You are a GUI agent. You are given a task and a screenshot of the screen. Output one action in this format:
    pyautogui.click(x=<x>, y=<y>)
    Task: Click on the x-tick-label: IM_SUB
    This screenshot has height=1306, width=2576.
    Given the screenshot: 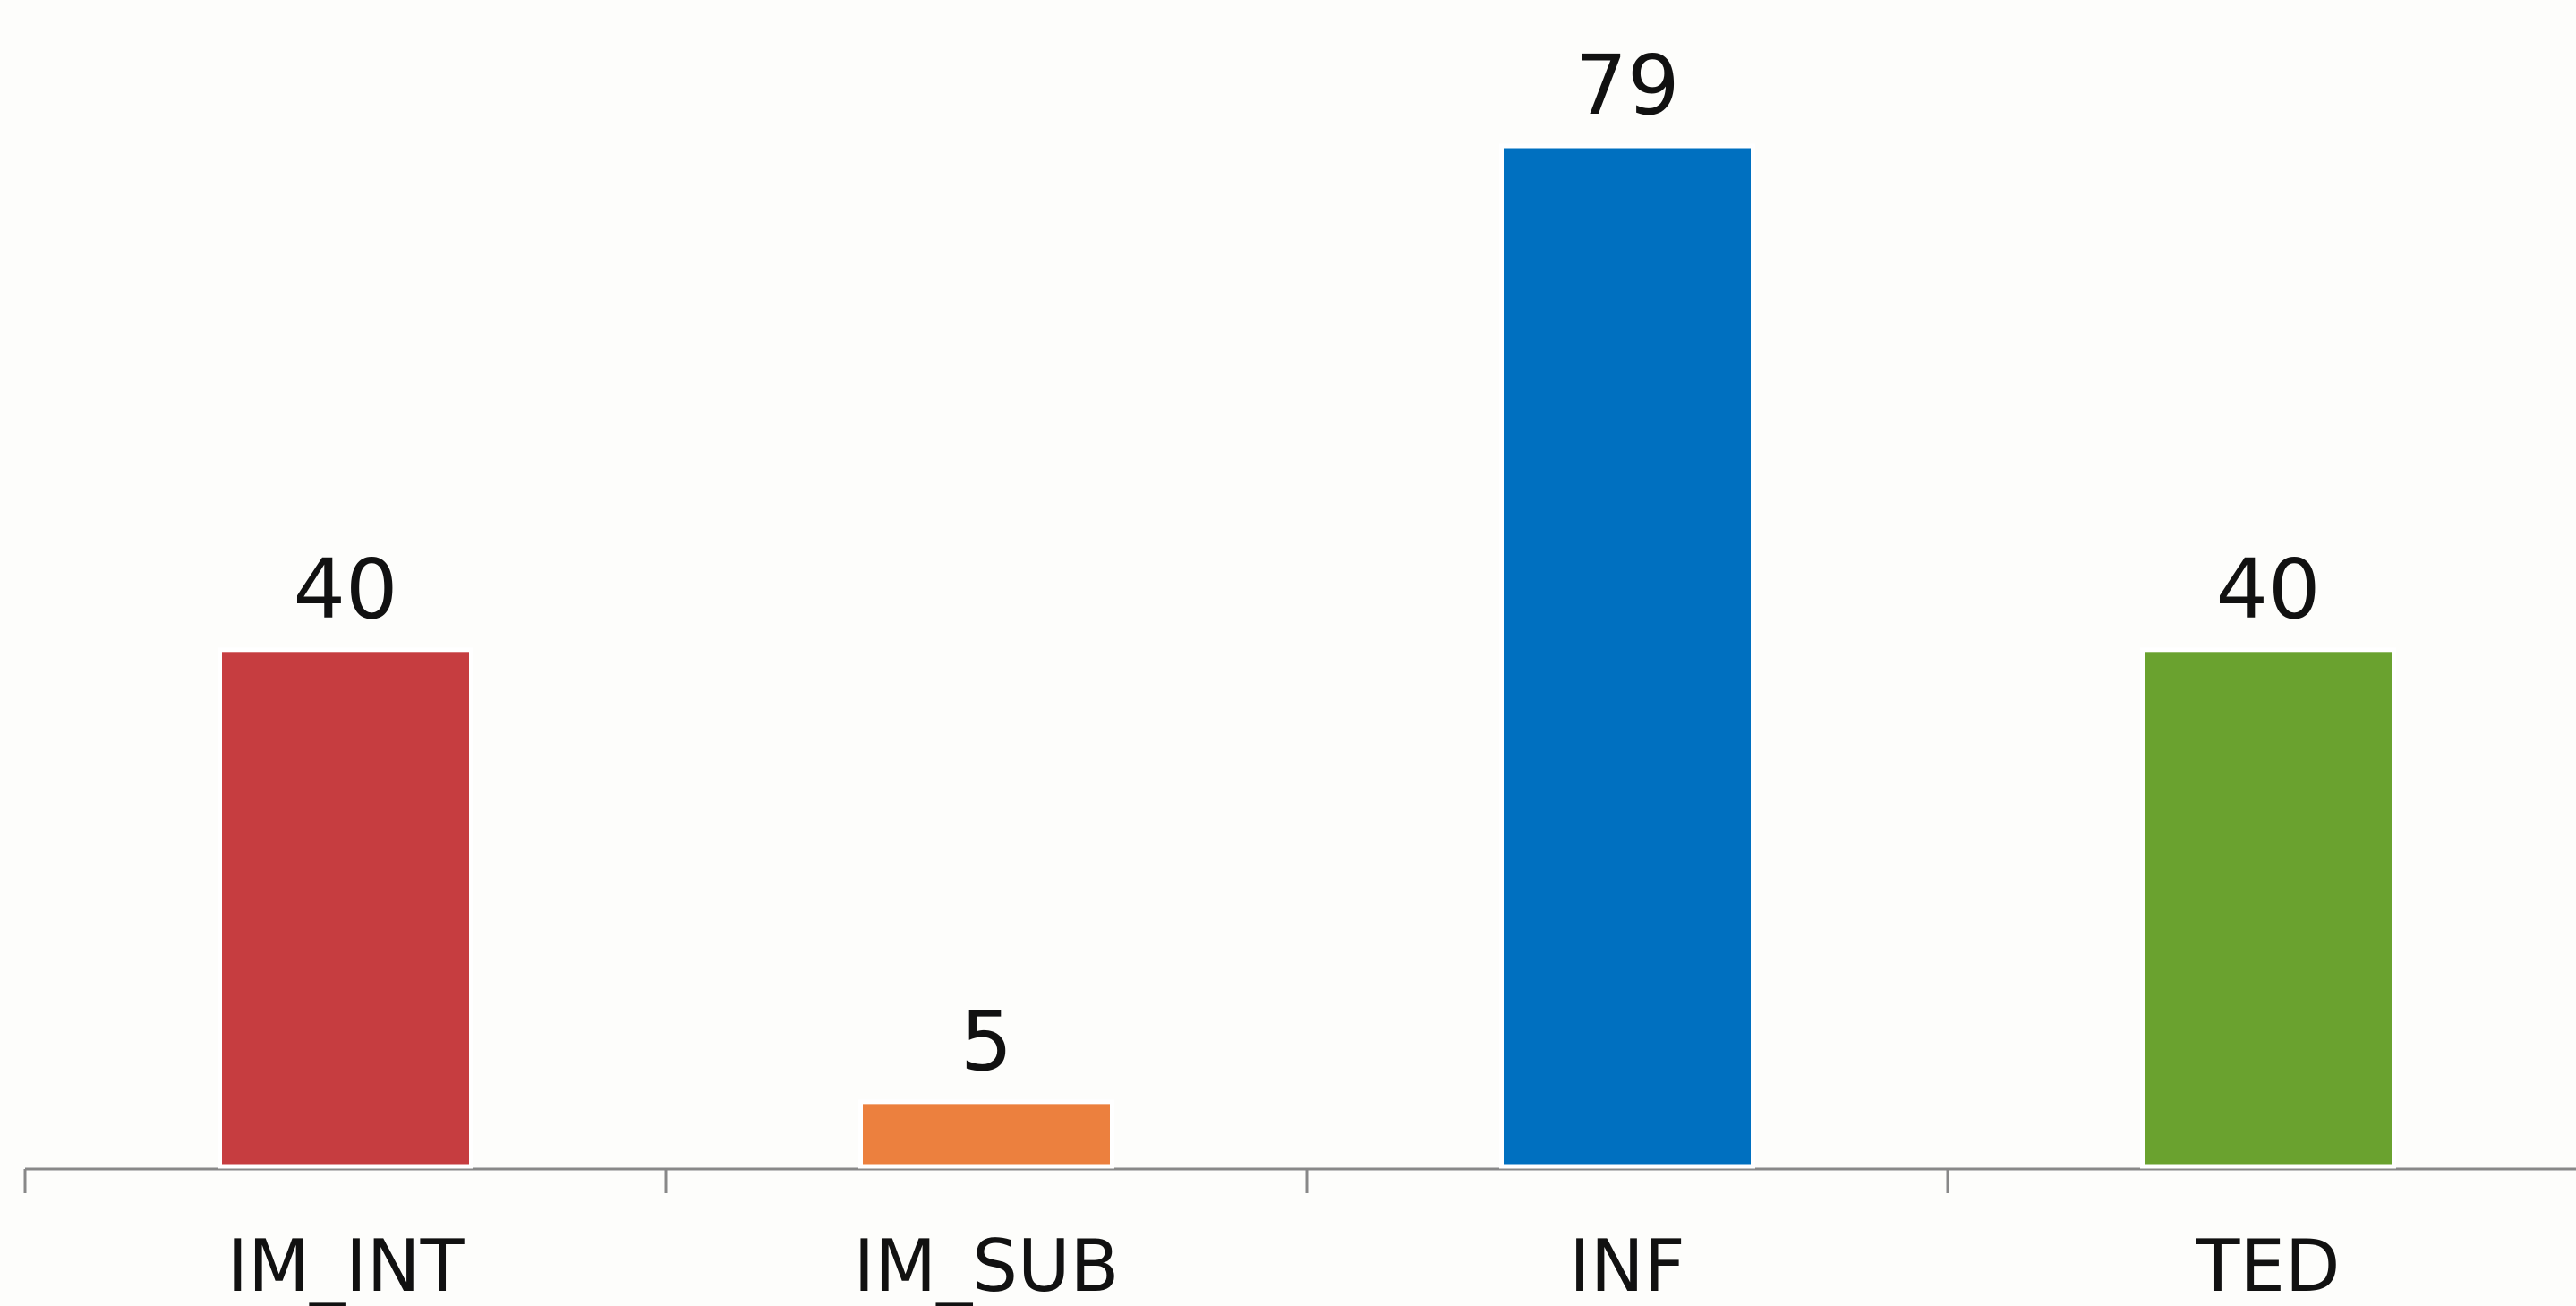 What is the action you would take?
    pyautogui.click(x=987, y=1266)
    